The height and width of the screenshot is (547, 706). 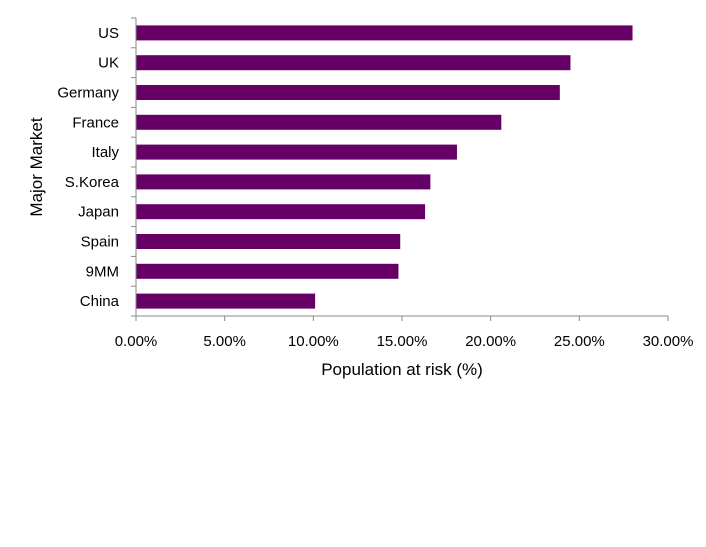 What do you see at coordinates (224, 341) in the screenshot?
I see `x-tick-label: 5.00%` at bounding box center [224, 341].